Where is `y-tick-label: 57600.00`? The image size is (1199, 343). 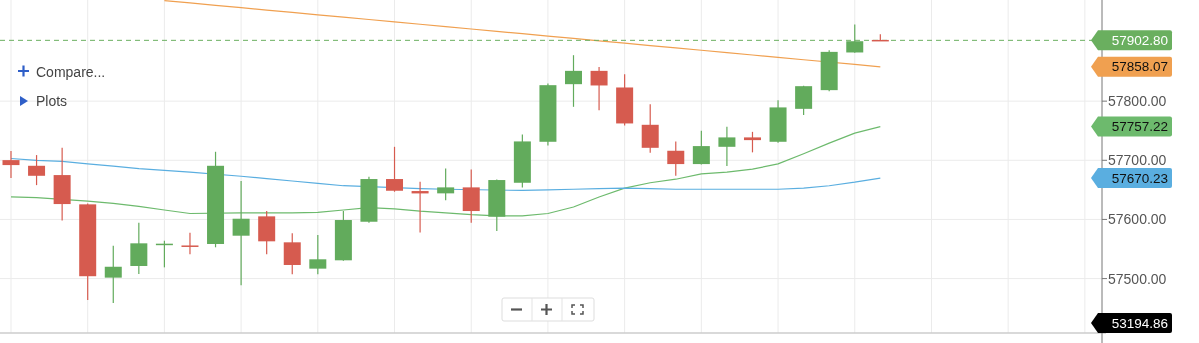 y-tick-label: 57600.00 is located at coordinates (1137, 219).